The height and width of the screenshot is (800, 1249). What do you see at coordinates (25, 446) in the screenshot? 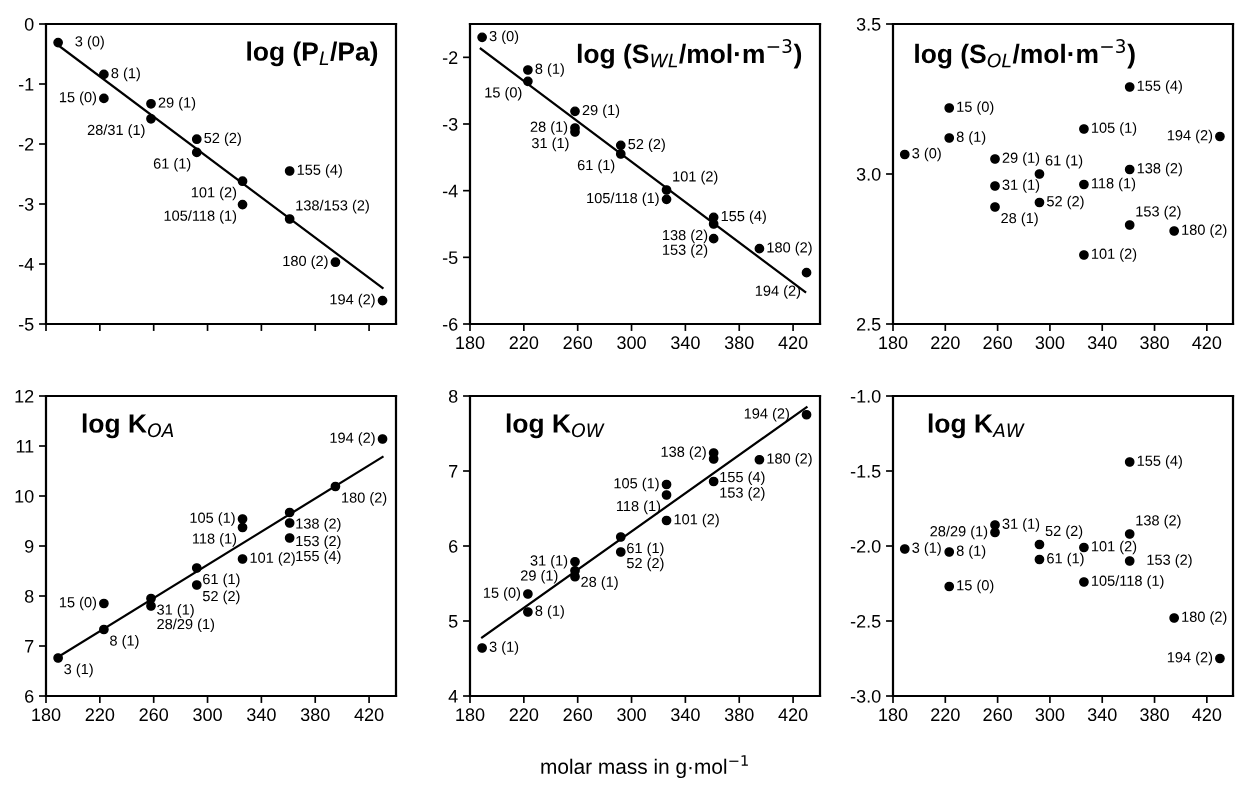
I see `y-tick-label: 11` at bounding box center [25, 446].